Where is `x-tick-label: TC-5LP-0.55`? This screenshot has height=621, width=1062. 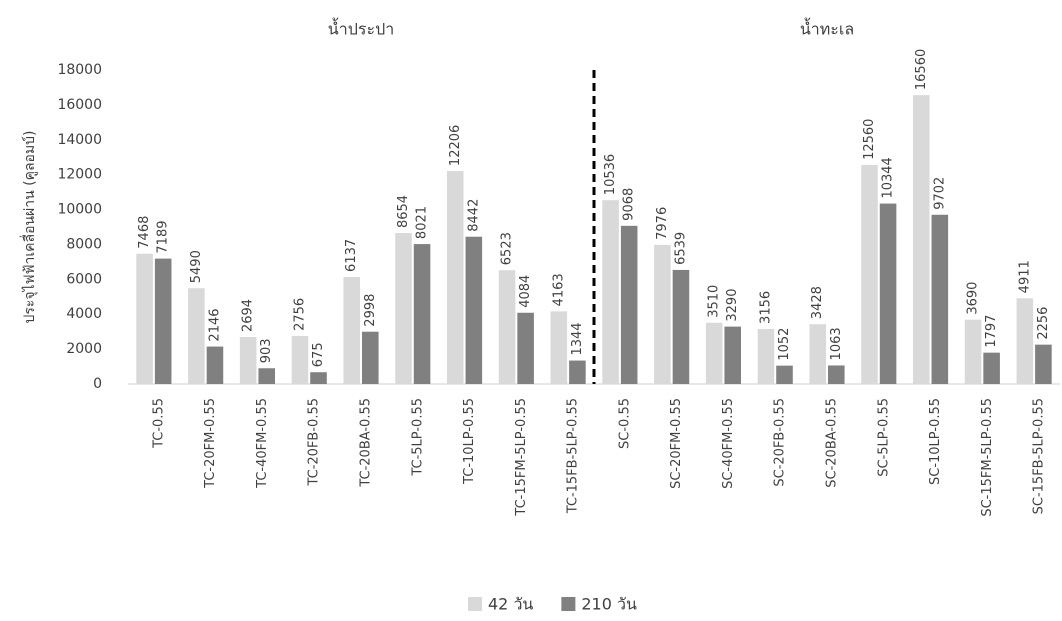 x-tick-label: TC-5LP-0.55 is located at coordinates (417, 437).